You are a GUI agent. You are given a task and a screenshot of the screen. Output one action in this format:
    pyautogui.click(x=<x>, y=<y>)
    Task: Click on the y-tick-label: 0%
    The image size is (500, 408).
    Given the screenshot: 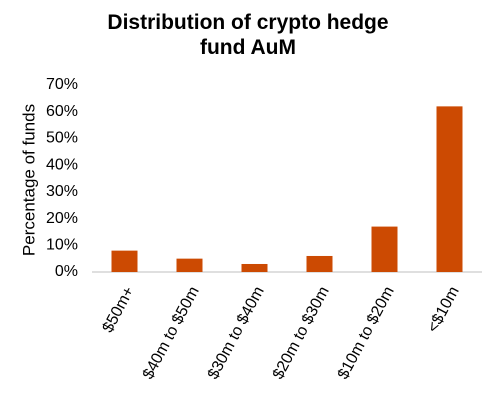 What is the action you would take?
    pyautogui.click(x=66, y=271)
    